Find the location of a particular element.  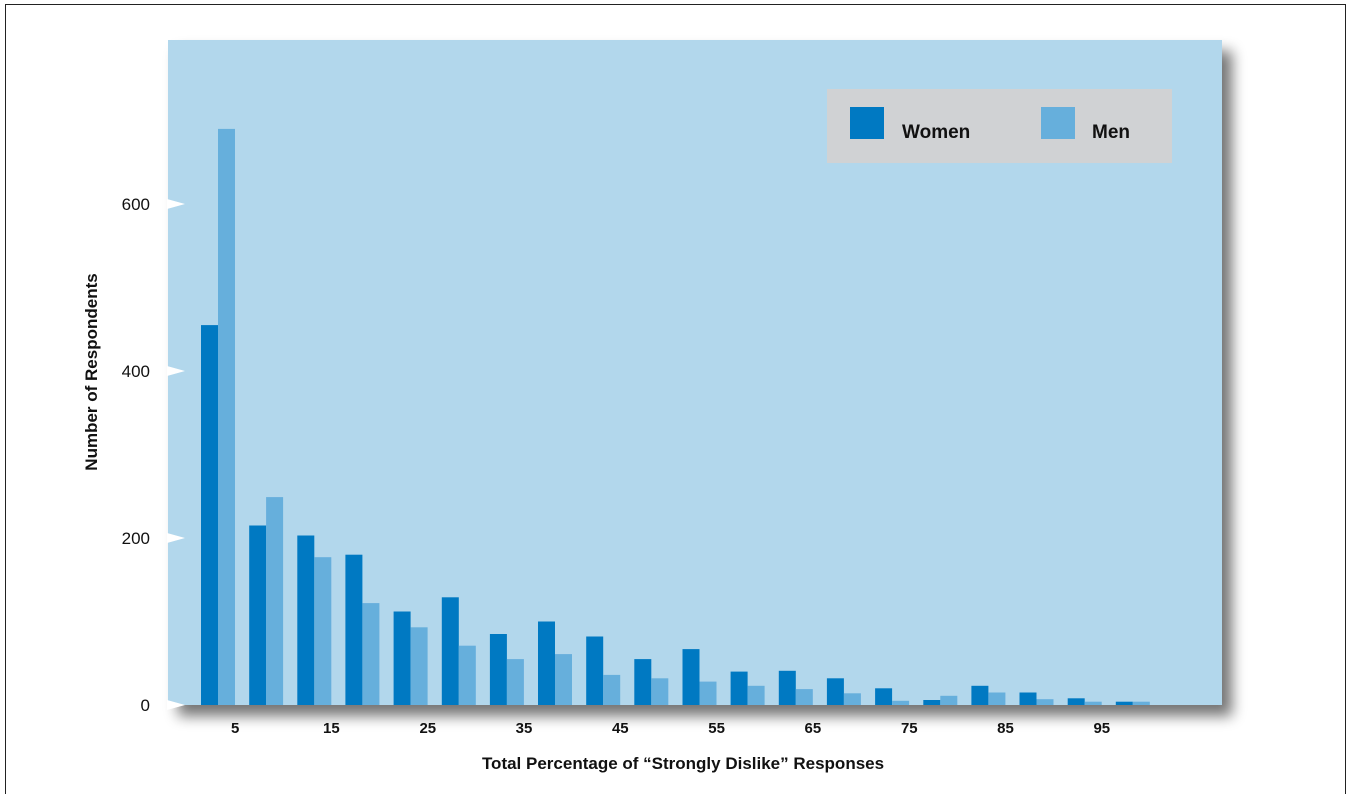

x-tick-label: 45 is located at coordinates (620, 728).